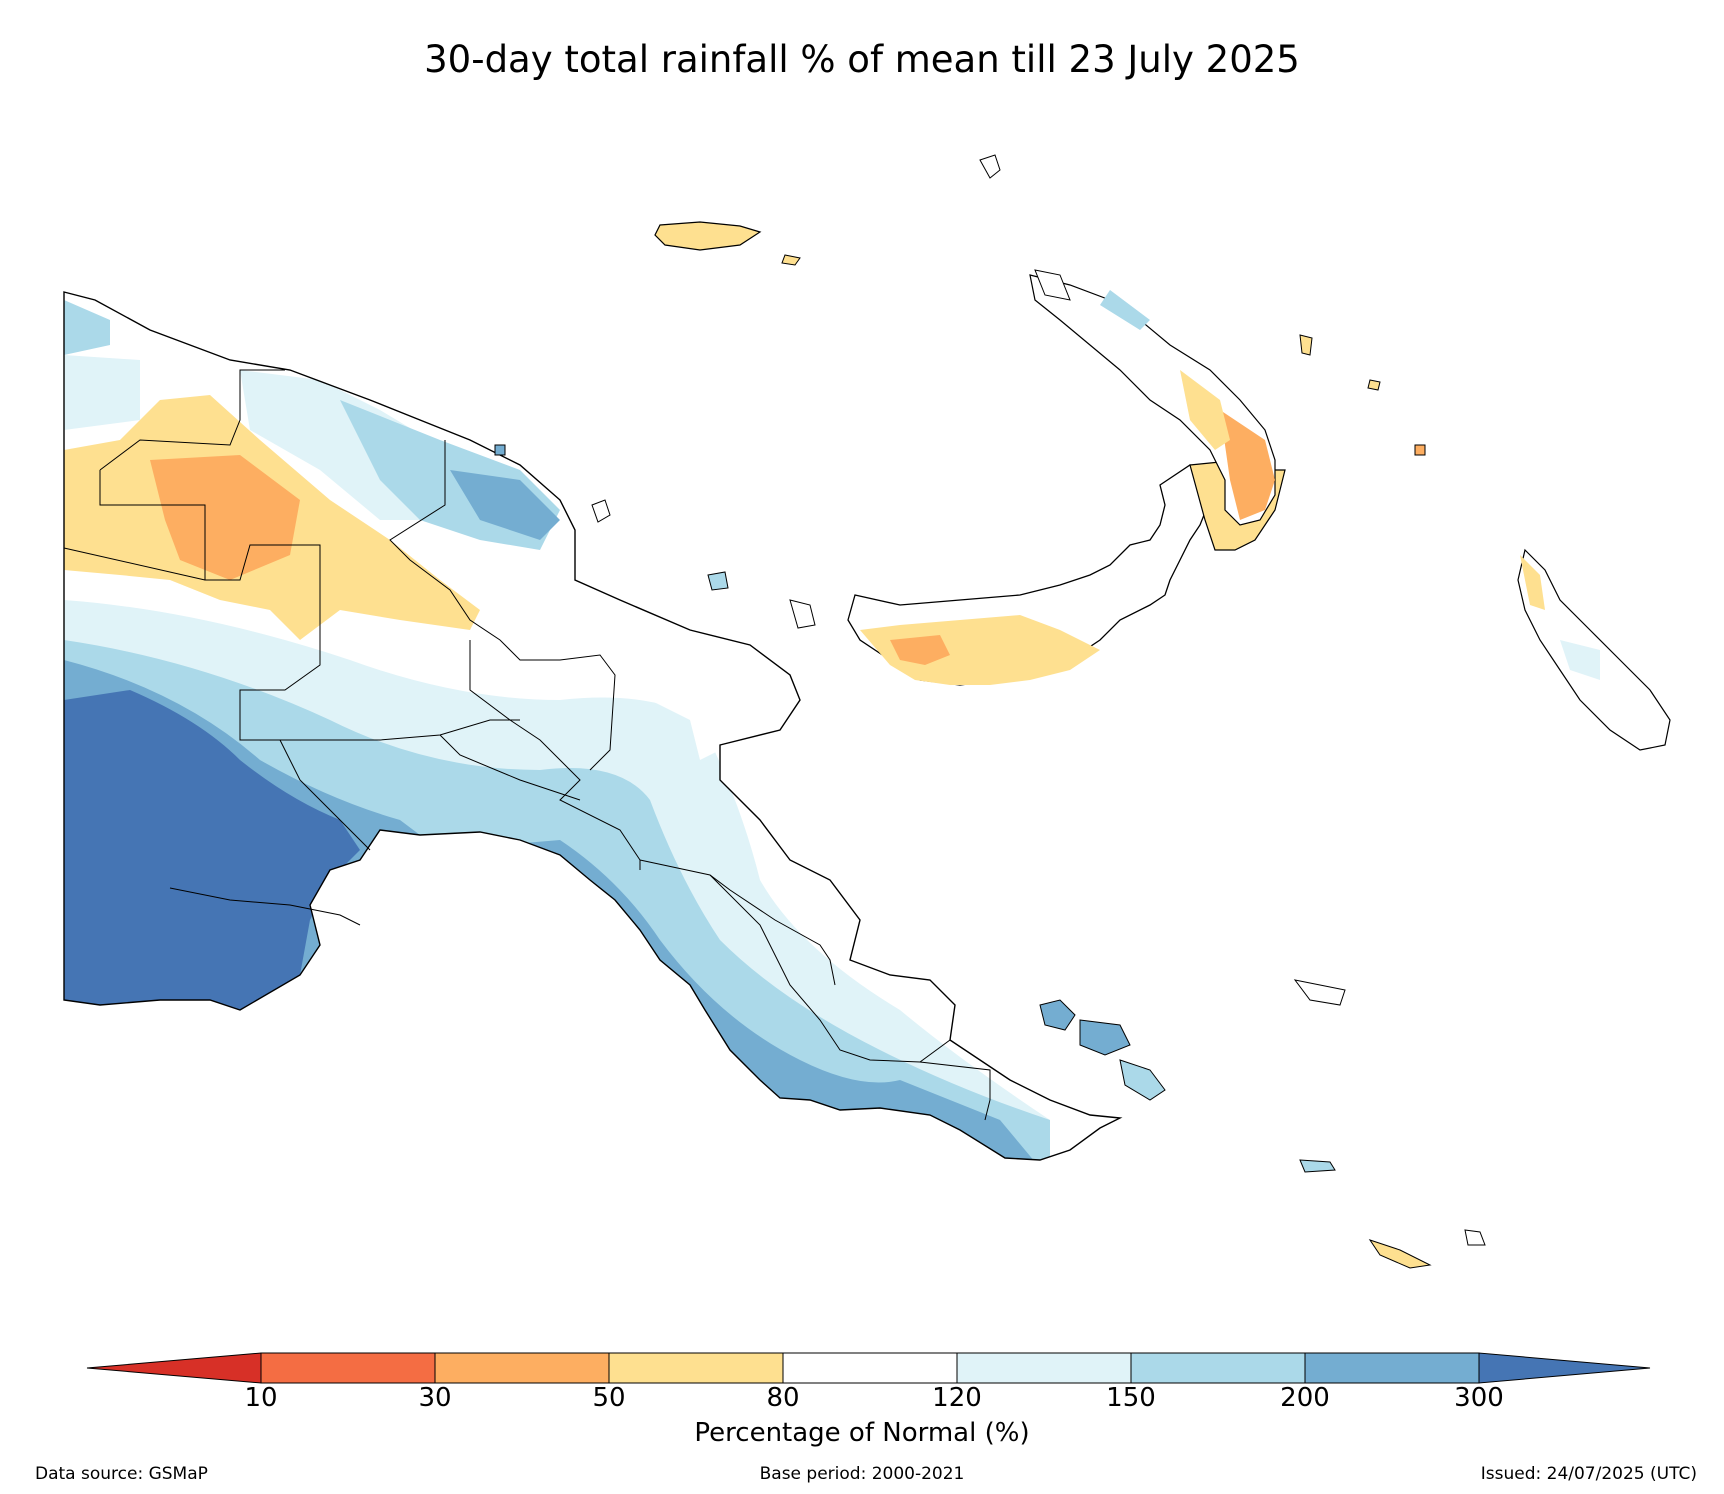 The image size is (1724, 1494). Describe the element at coordinates (705, 700) in the screenshot. I see `region-ne-white` at that location.